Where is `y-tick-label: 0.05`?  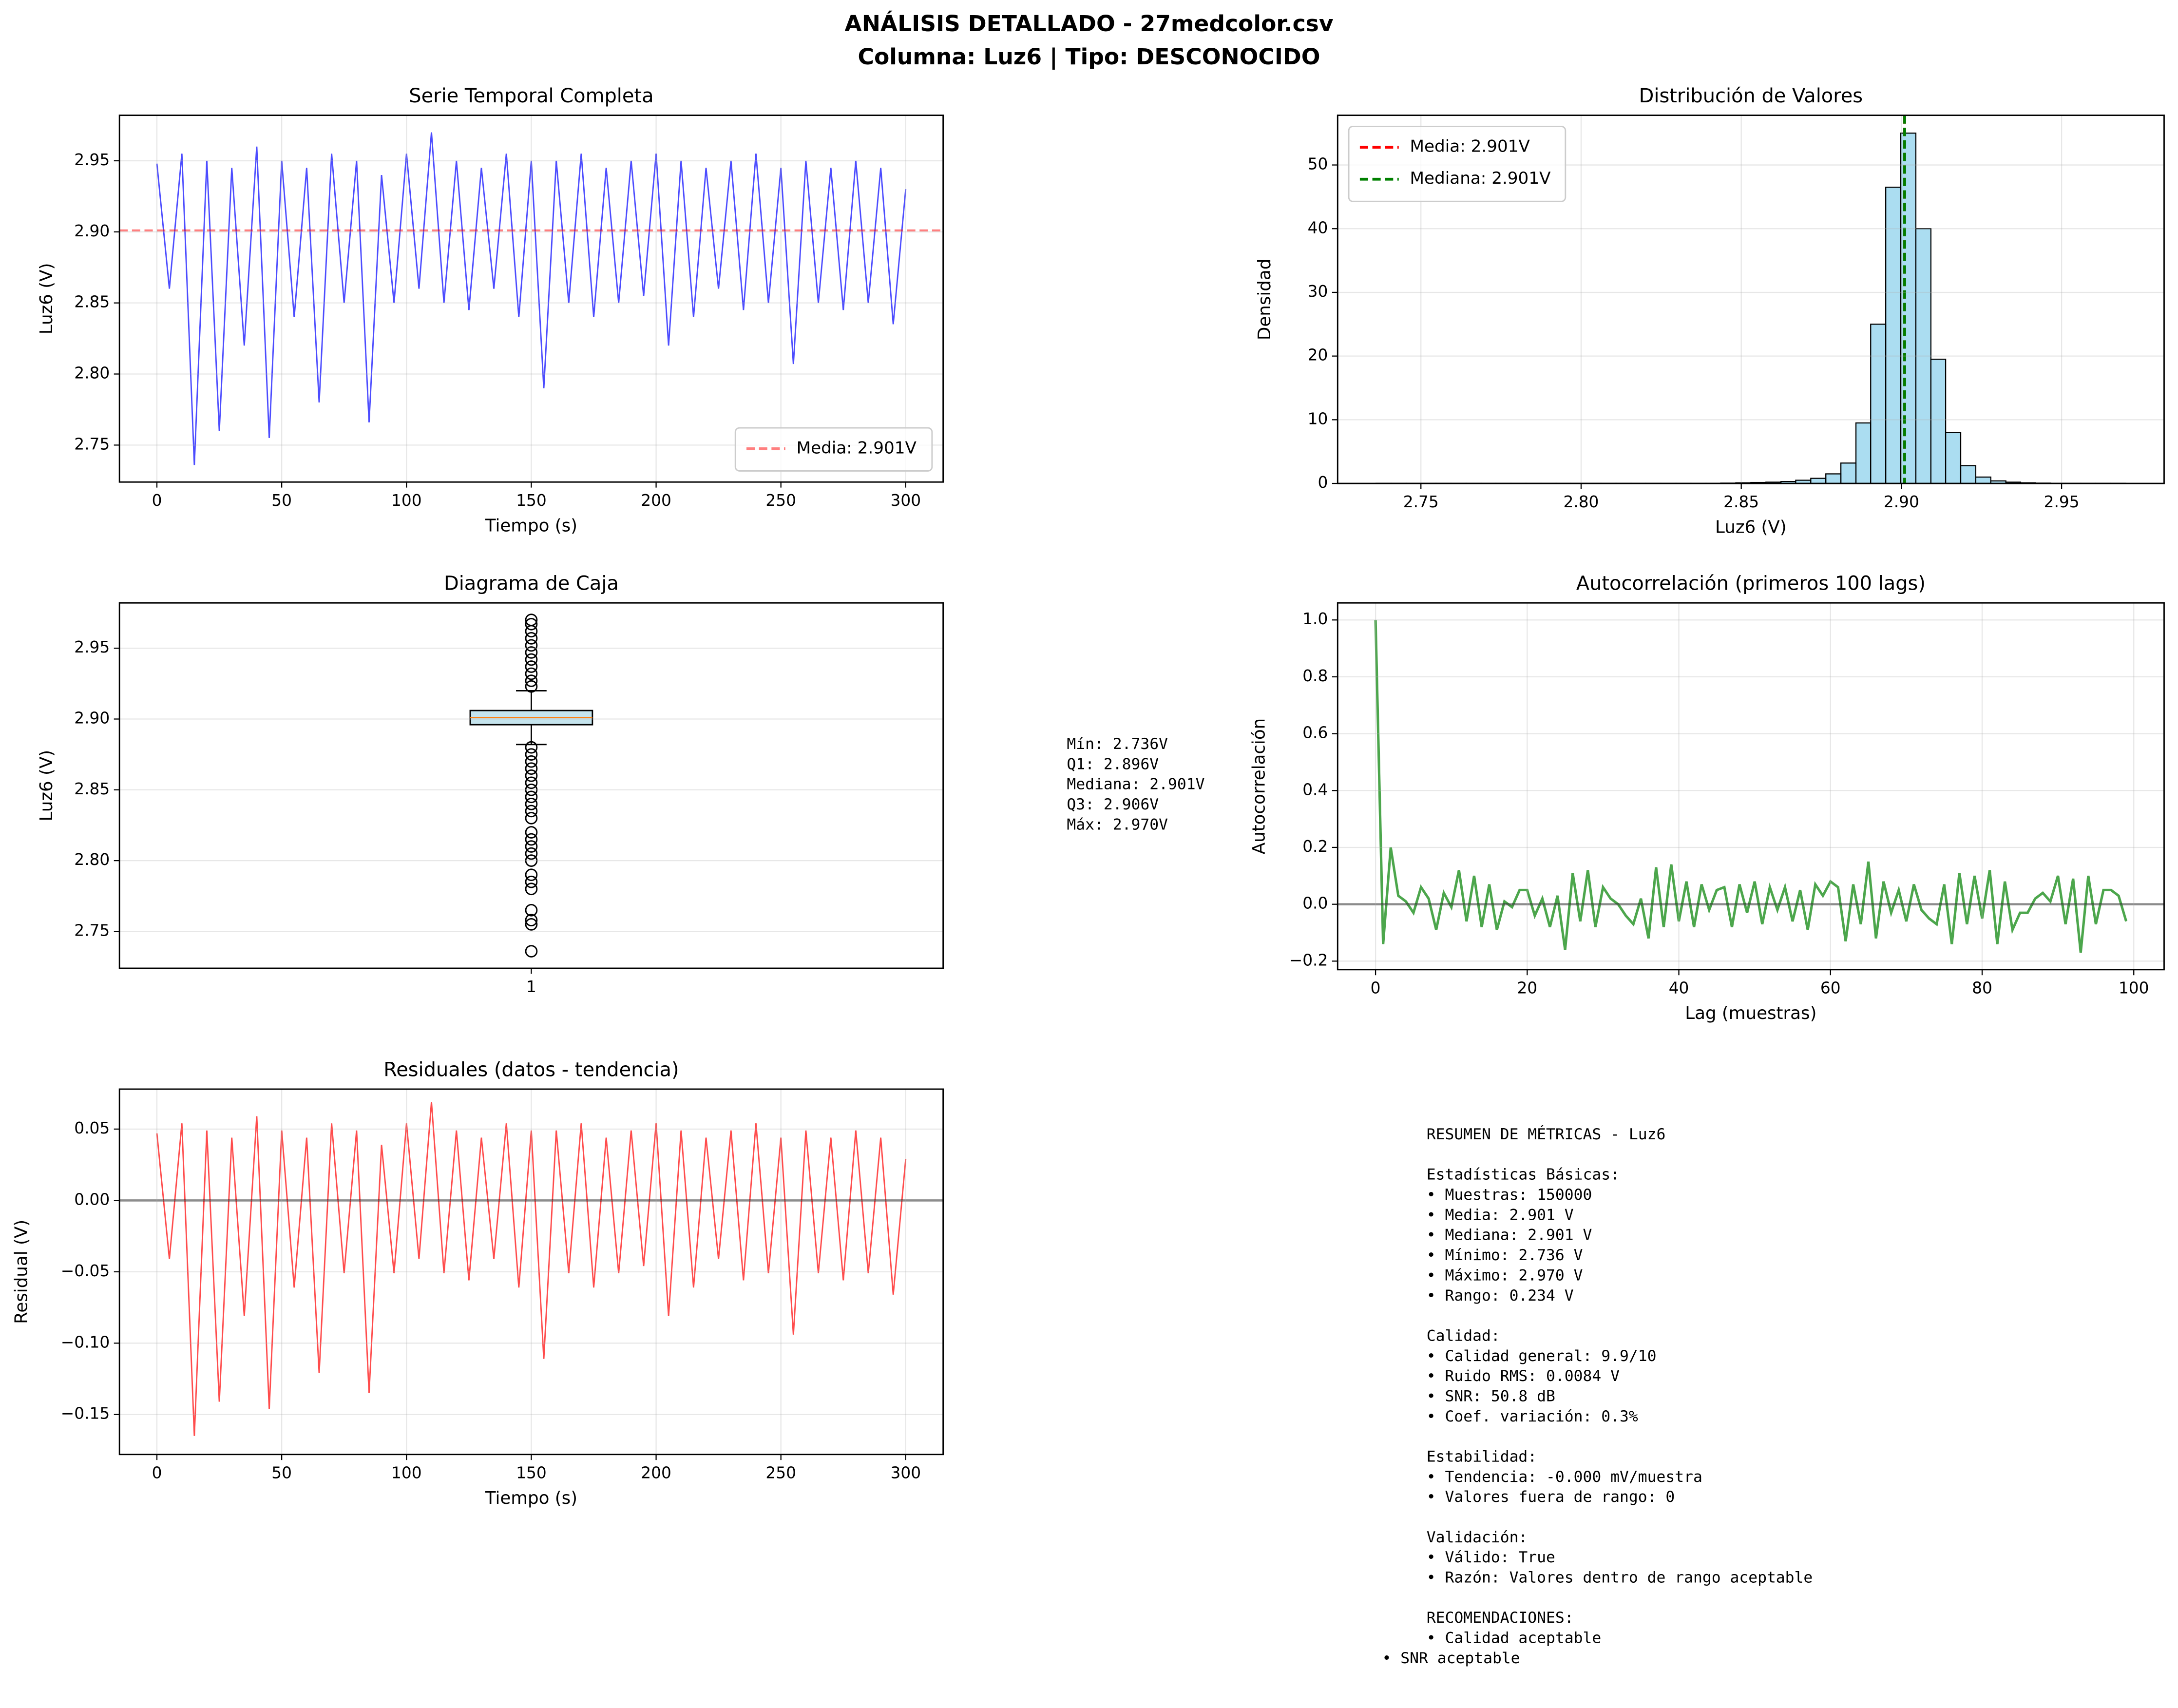
y-tick-label: 0.05 is located at coordinates (92, 1128).